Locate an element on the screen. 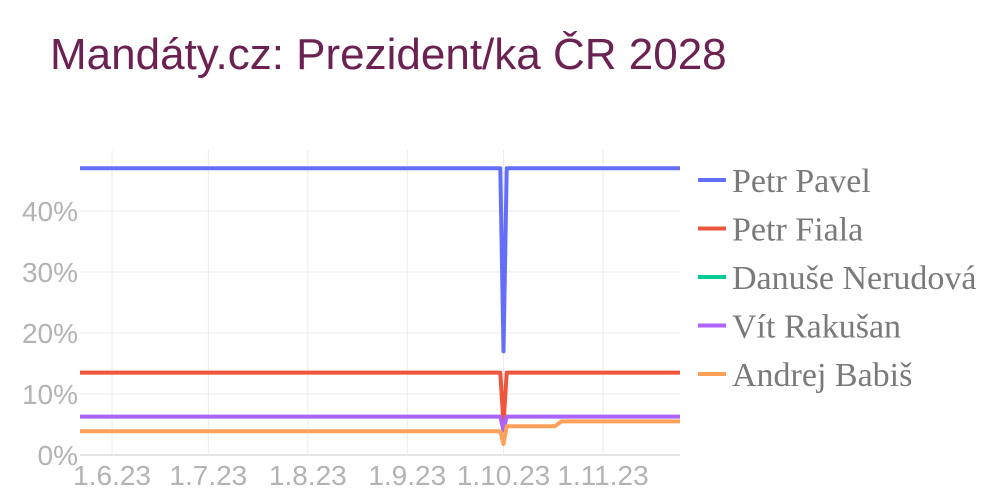  legend-label: Andrej Babiš is located at coordinates (822, 375).